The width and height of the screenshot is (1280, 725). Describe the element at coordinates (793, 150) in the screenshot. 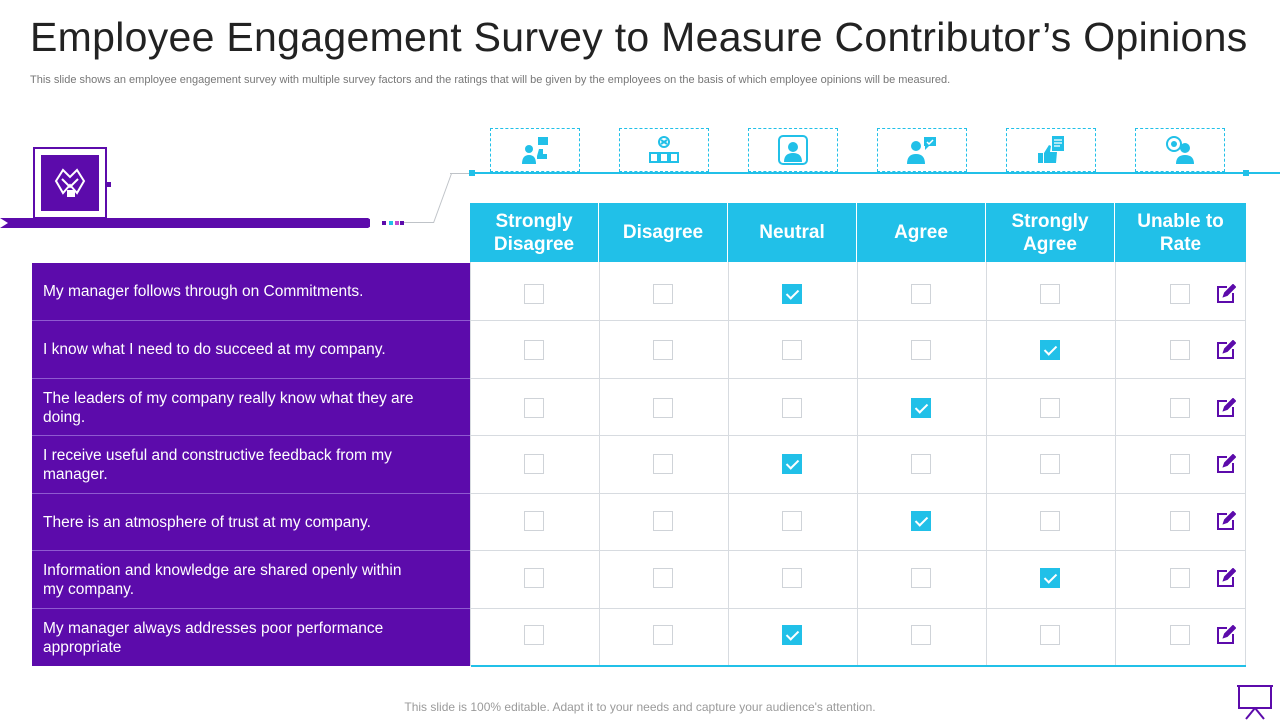

I see `person-portrait-icon` at that location.